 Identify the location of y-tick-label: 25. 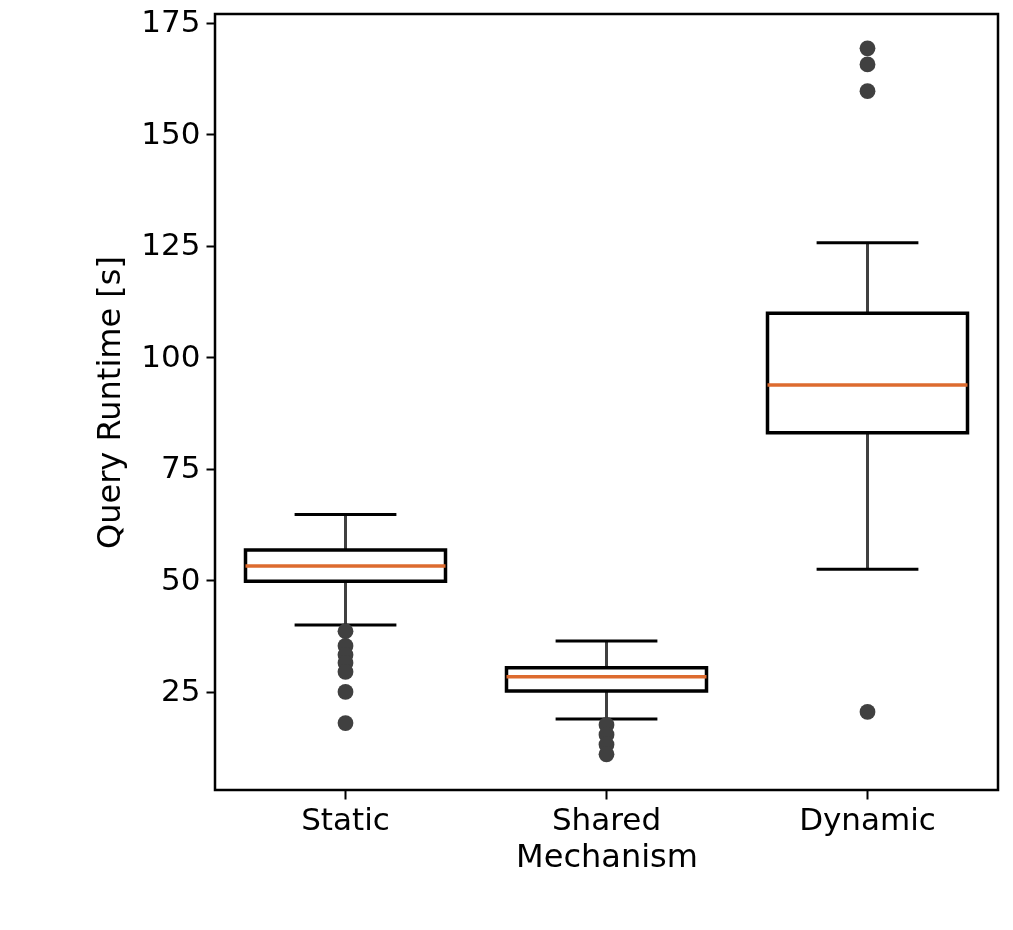
(181, 690).